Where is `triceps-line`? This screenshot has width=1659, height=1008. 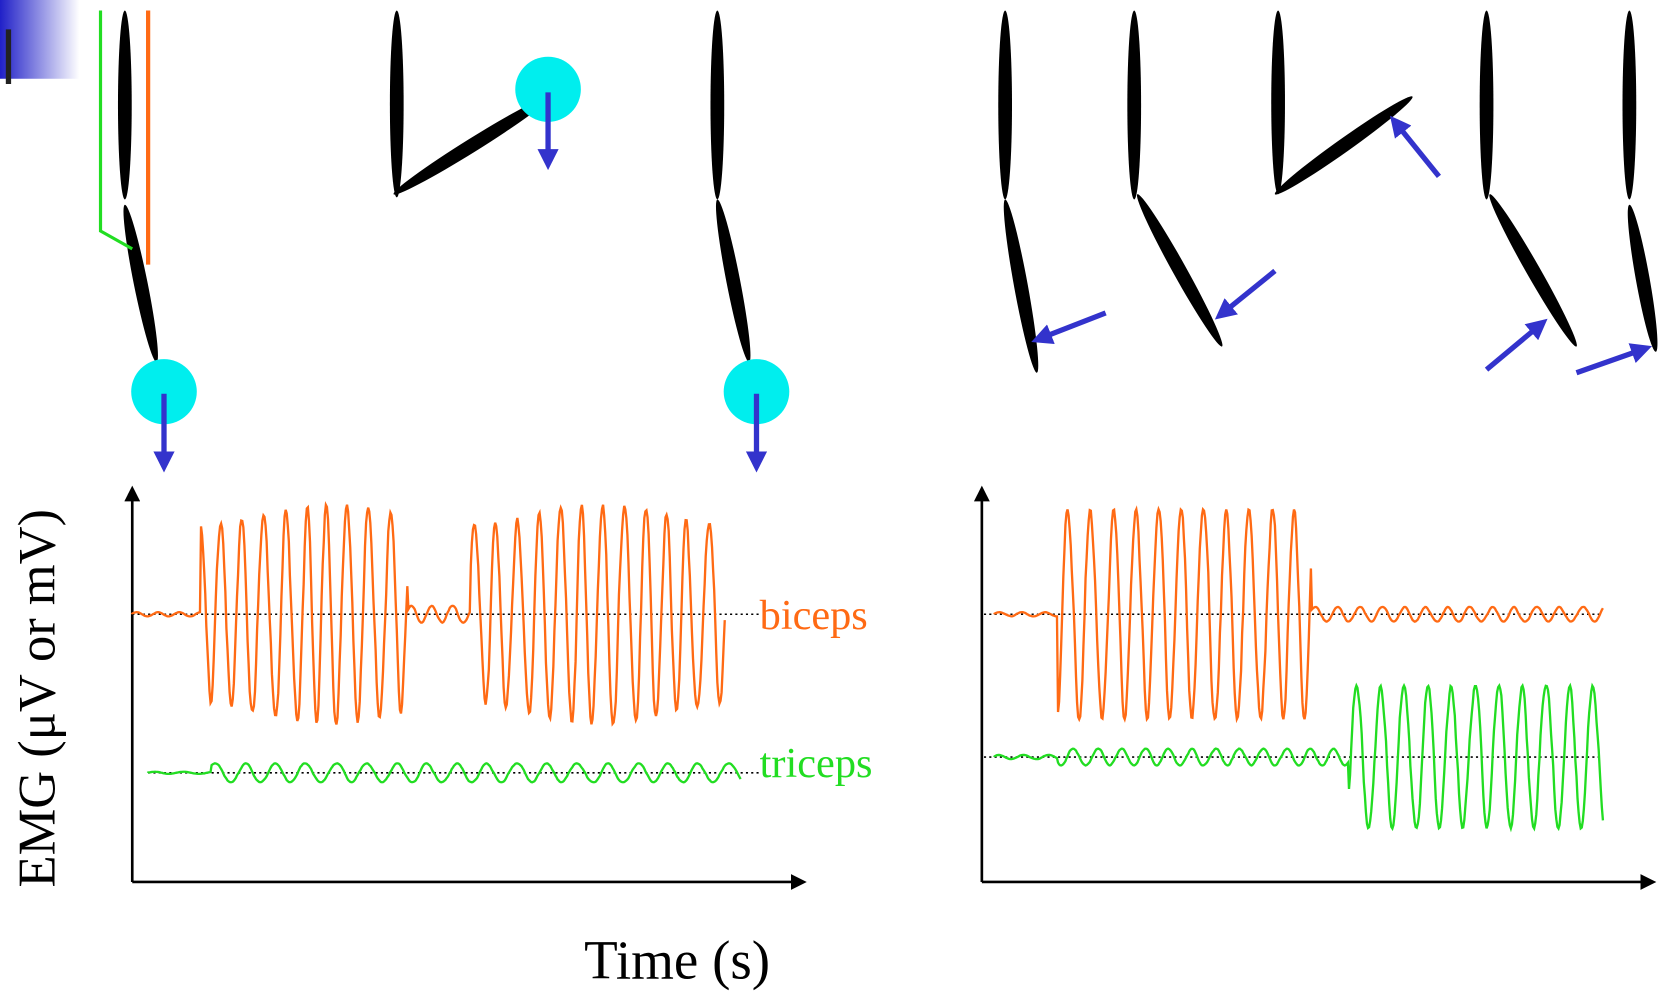
triceps-line is located at coordinates (116, 130).